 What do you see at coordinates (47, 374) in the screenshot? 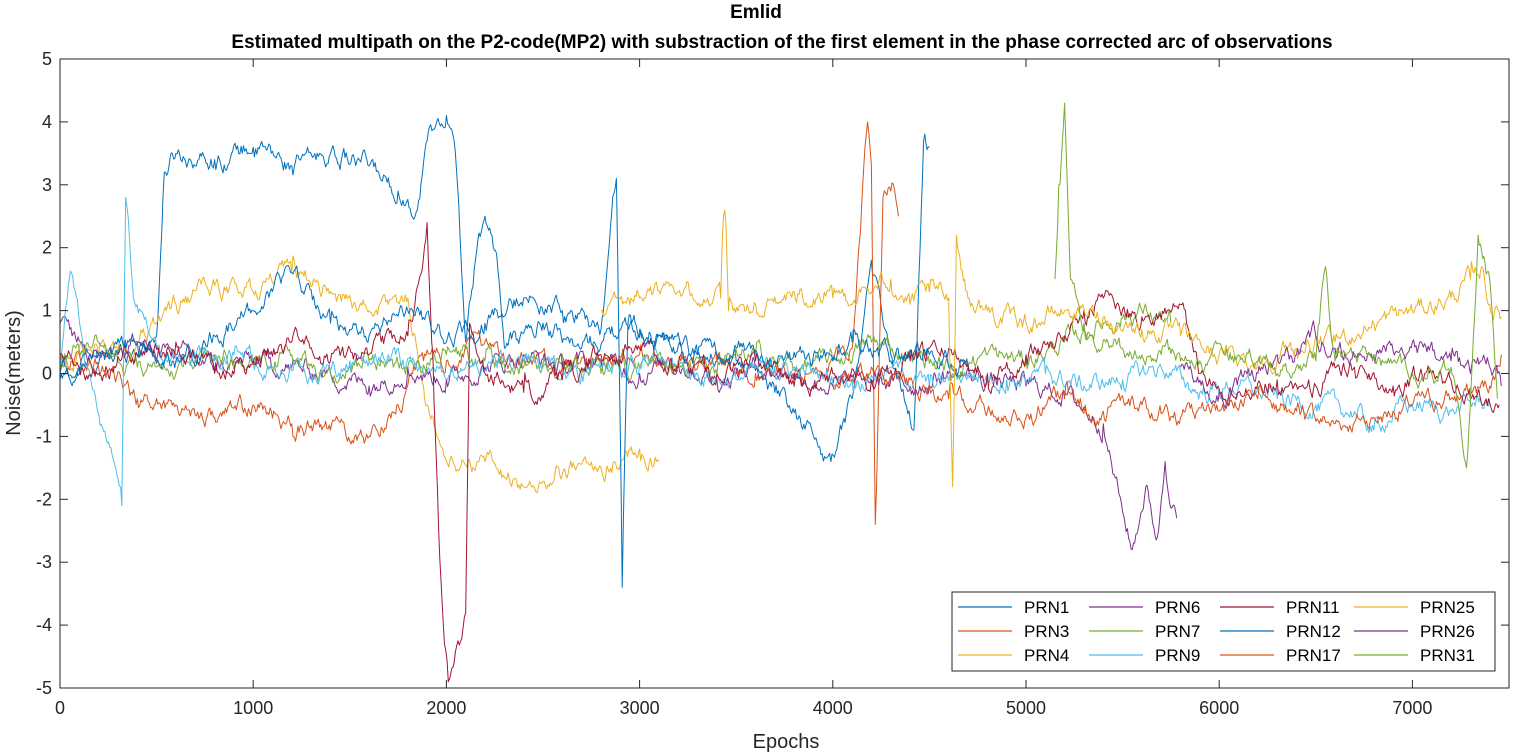
I see `y-tick-label: 0` at bounding box center [47, 374].